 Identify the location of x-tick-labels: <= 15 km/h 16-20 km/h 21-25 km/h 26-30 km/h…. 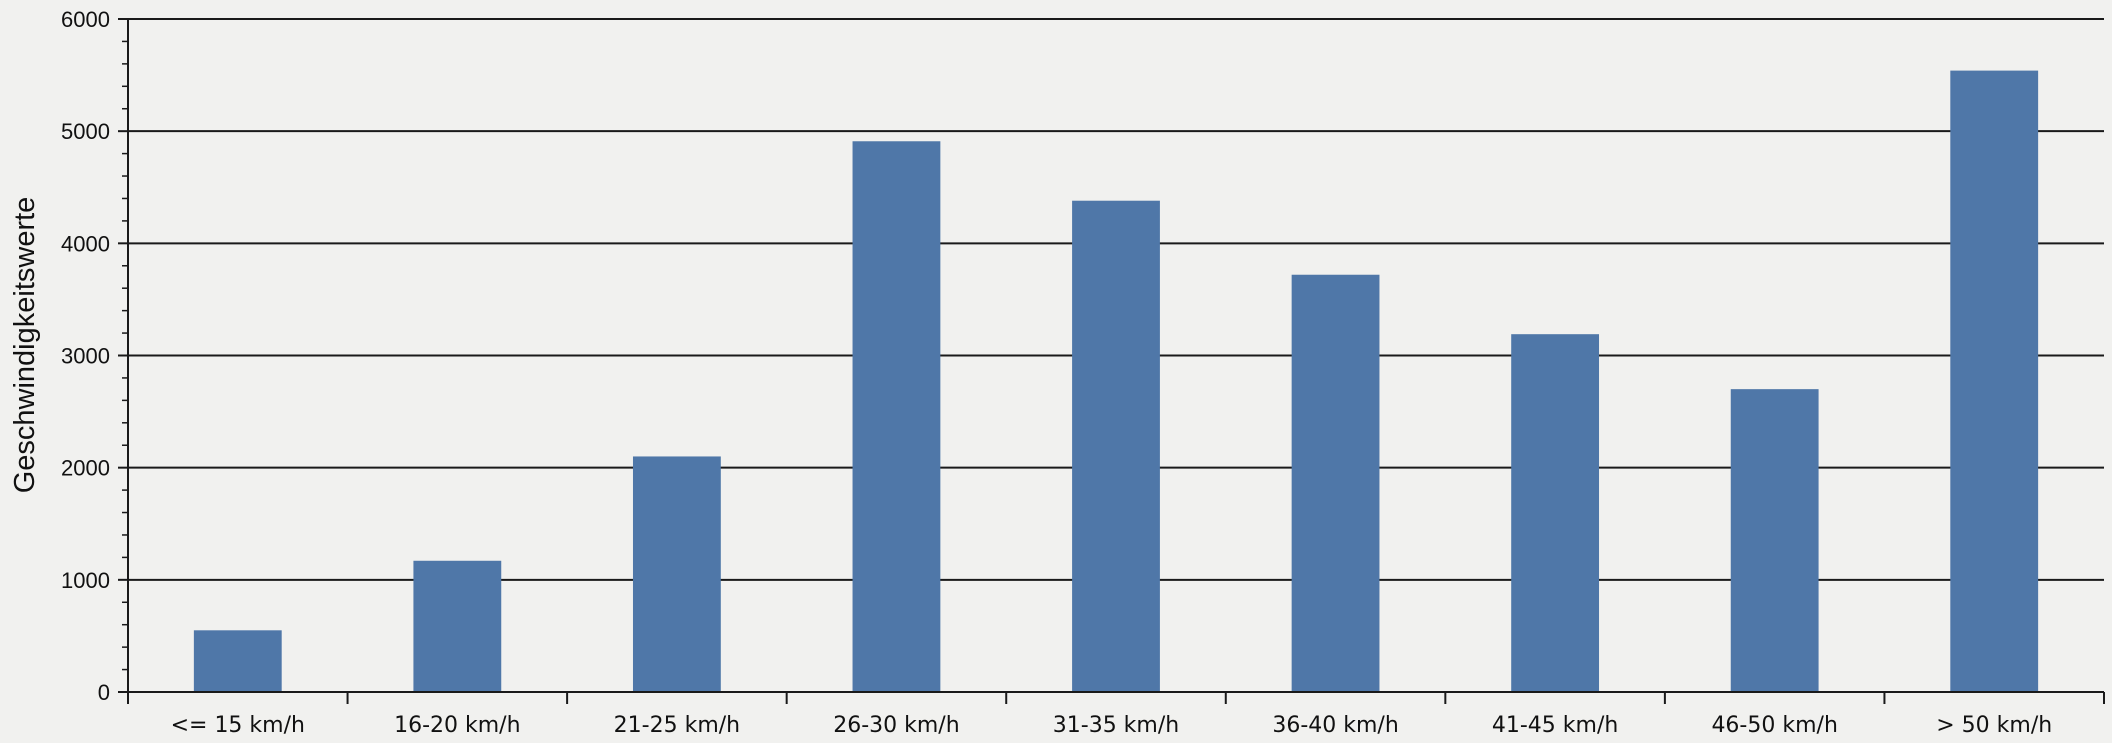
(1112, 725).